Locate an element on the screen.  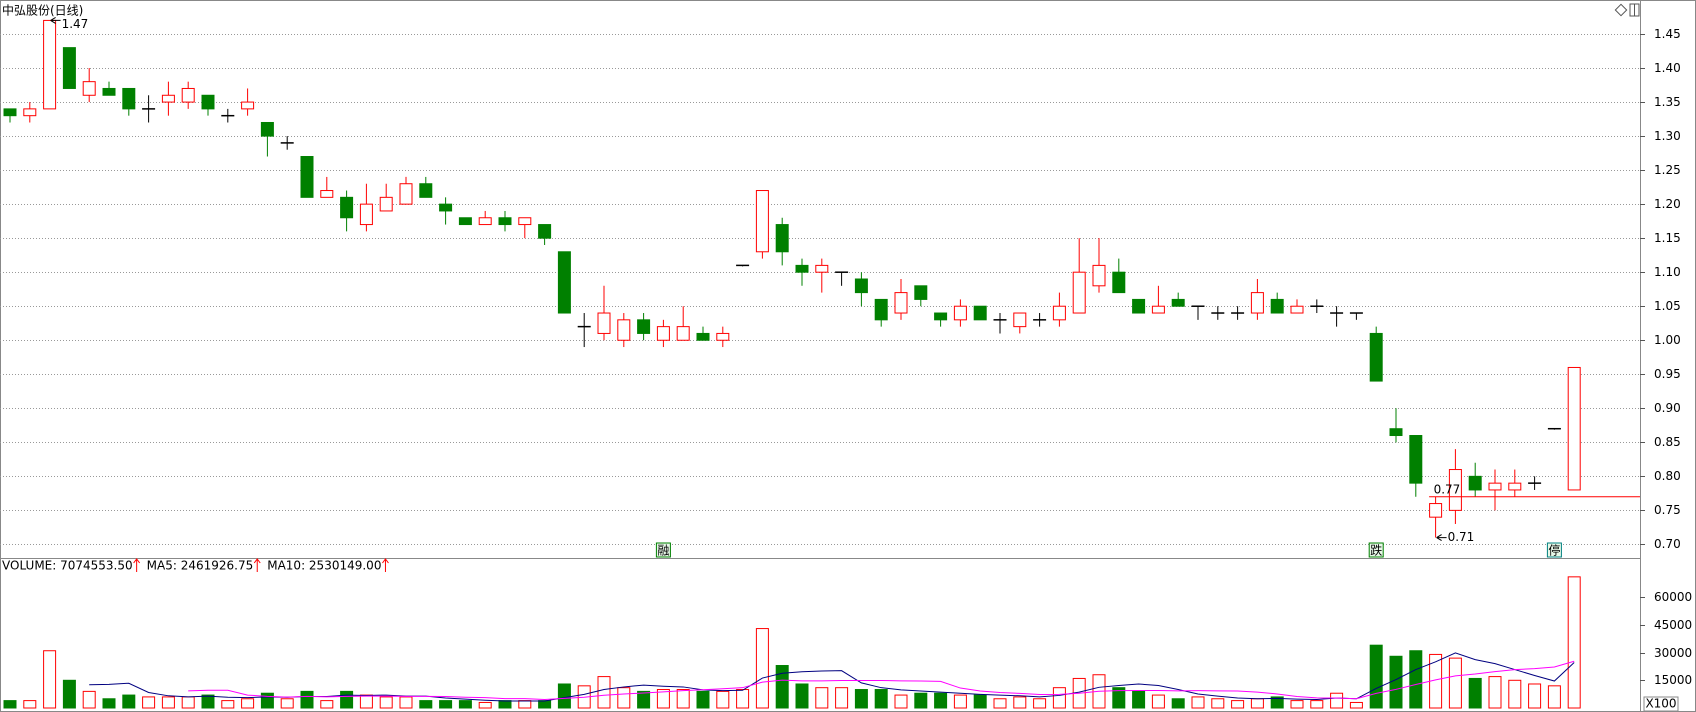
y-tick-label: 1.20 is located at coordinates (1667, 204).